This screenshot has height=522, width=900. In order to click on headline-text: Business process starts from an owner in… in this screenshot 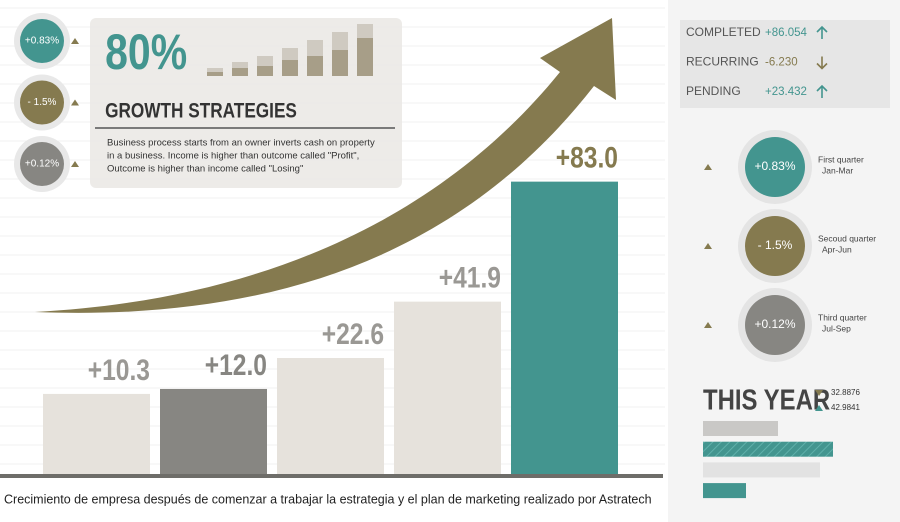, I will do `click(241, 143)`.